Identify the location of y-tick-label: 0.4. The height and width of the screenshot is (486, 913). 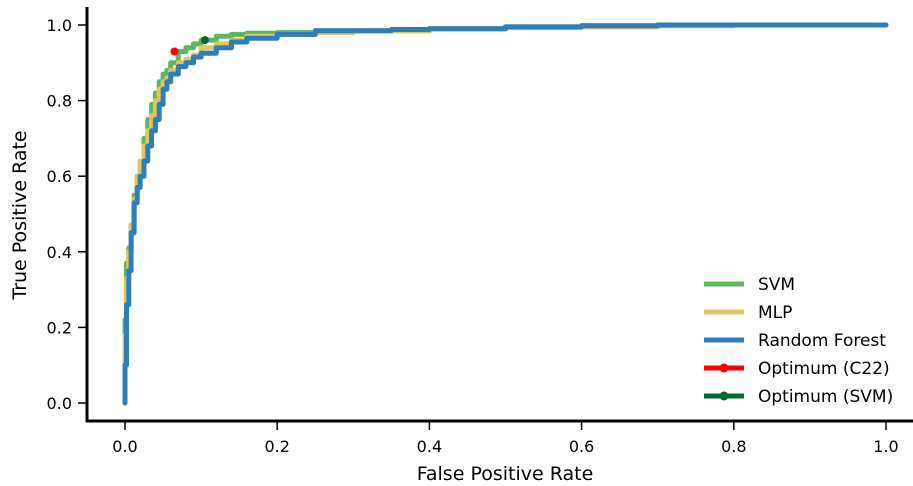
(59, 252).